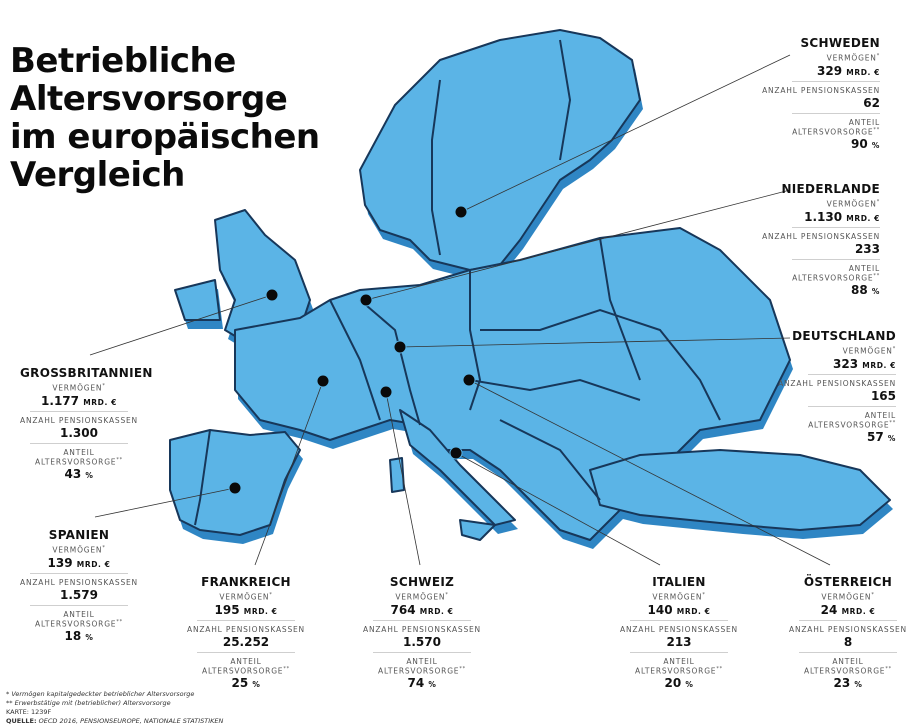  Describe the element at coordinates (235, 488) in the screenshot. I see `dot-spanien` at that location.